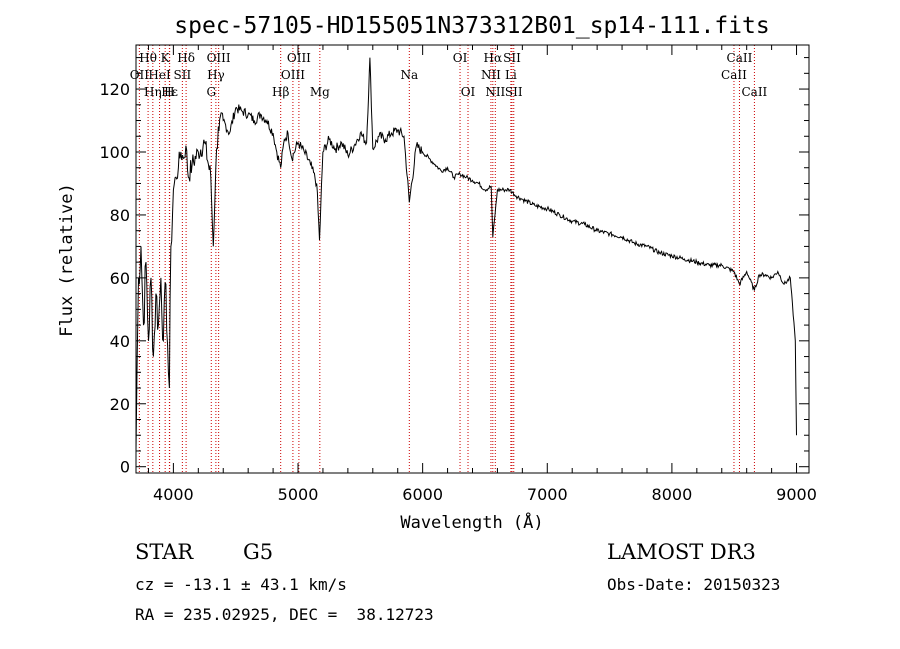 This screenshot has height=649, width=900. Describe the element at coordinates (409, 75) in the screenshot. I see `line-label: Na` at that location.